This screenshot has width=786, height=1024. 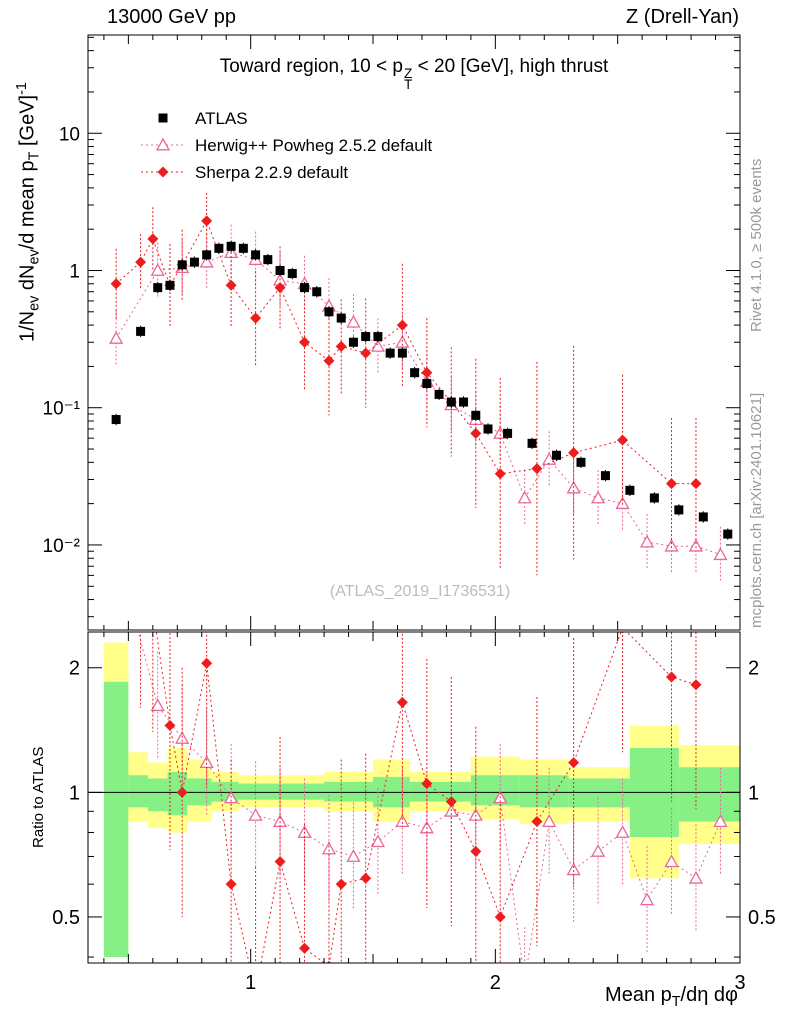 I want to click on legend-item-herwig: Herwig++ Powheg 2.5.2 default, so click(x=286, y=145).